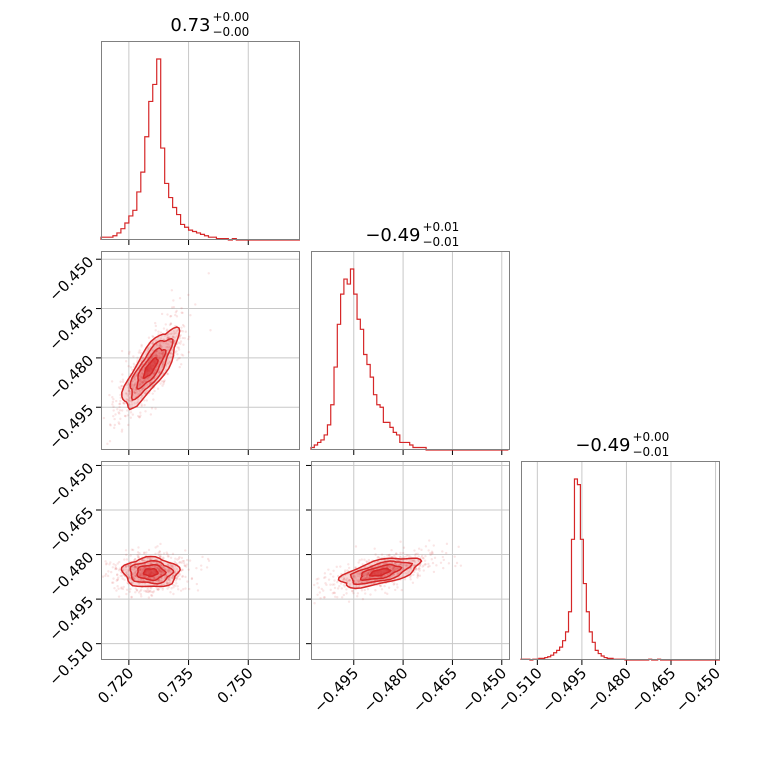  I want to click on title-minus: −0.01, so click(651, 452).